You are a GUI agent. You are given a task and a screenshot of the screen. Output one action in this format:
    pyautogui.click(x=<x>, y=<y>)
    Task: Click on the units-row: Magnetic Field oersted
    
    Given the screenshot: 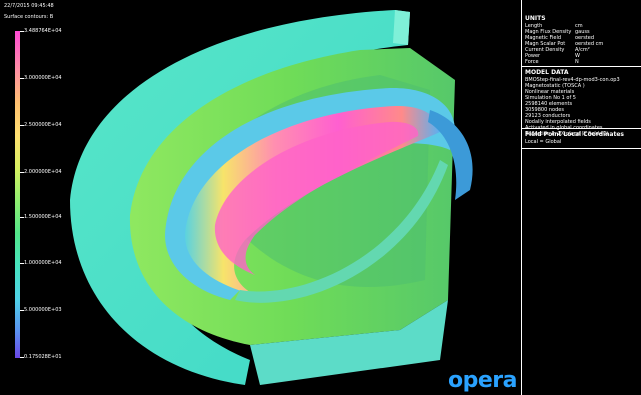 What is the action you would take?
    pyautogui.click(x=560, y=38)
    